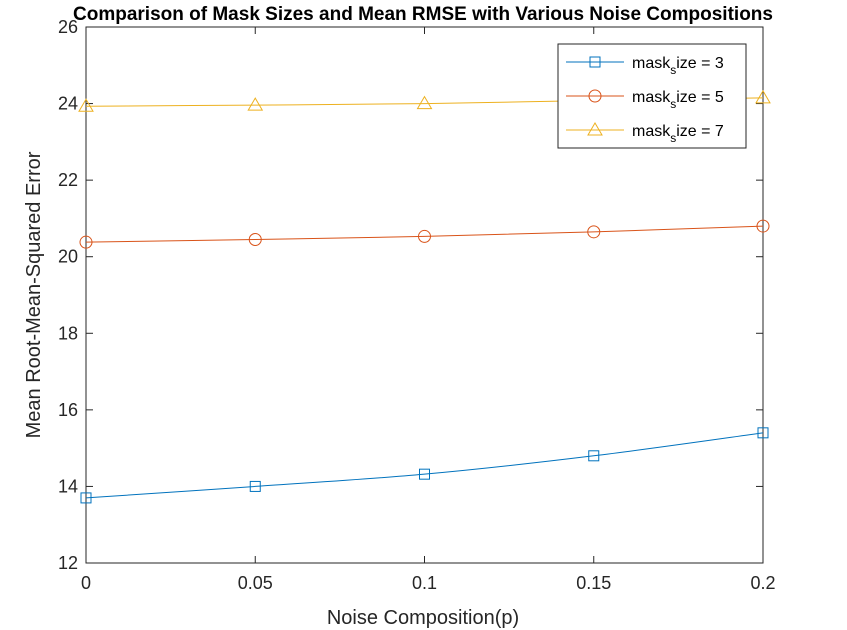 This screenshot has height=630, width=847. What do you see at coordinates (68, 486) in the screenshot?
I see `y-tick-label: 14` at bounding box center [68, 486].